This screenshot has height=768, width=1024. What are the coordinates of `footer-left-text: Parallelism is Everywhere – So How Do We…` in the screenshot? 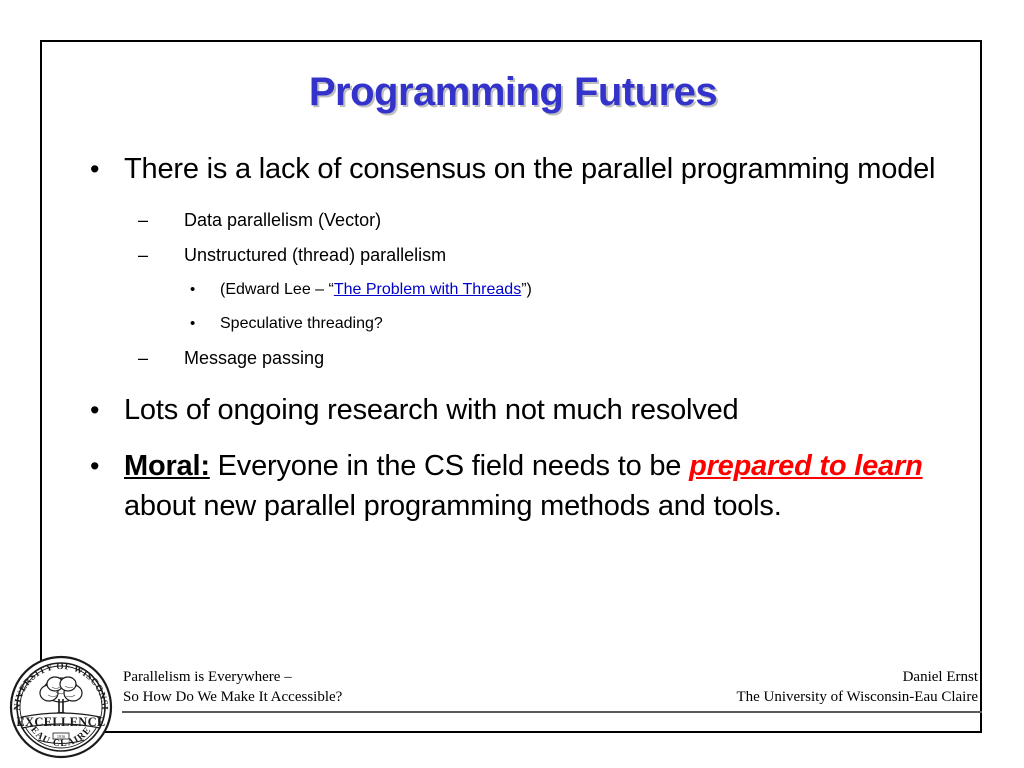 It's located at (232, 687).